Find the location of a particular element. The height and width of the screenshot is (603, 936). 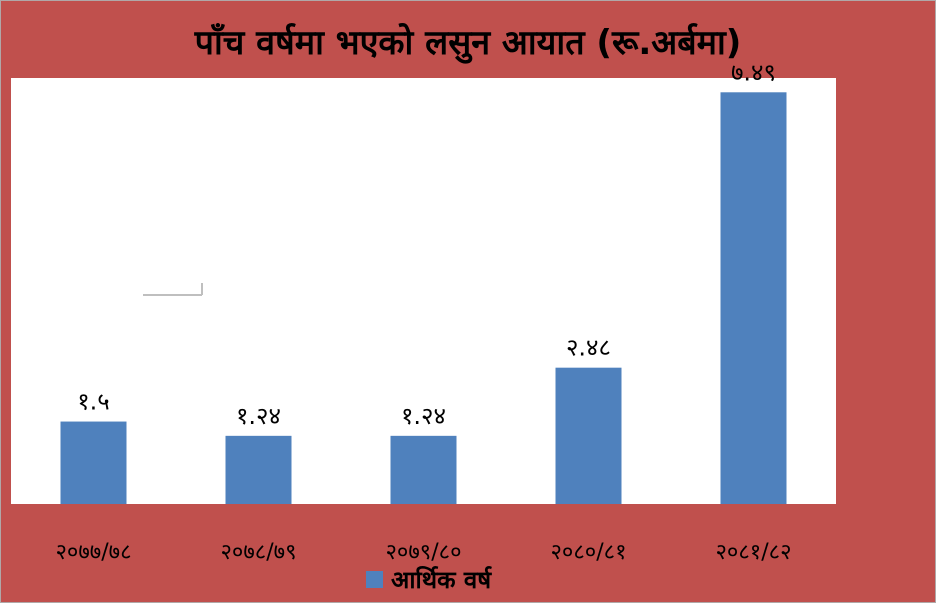

data-label-1: १.५ is located at coordinates (93, 402).